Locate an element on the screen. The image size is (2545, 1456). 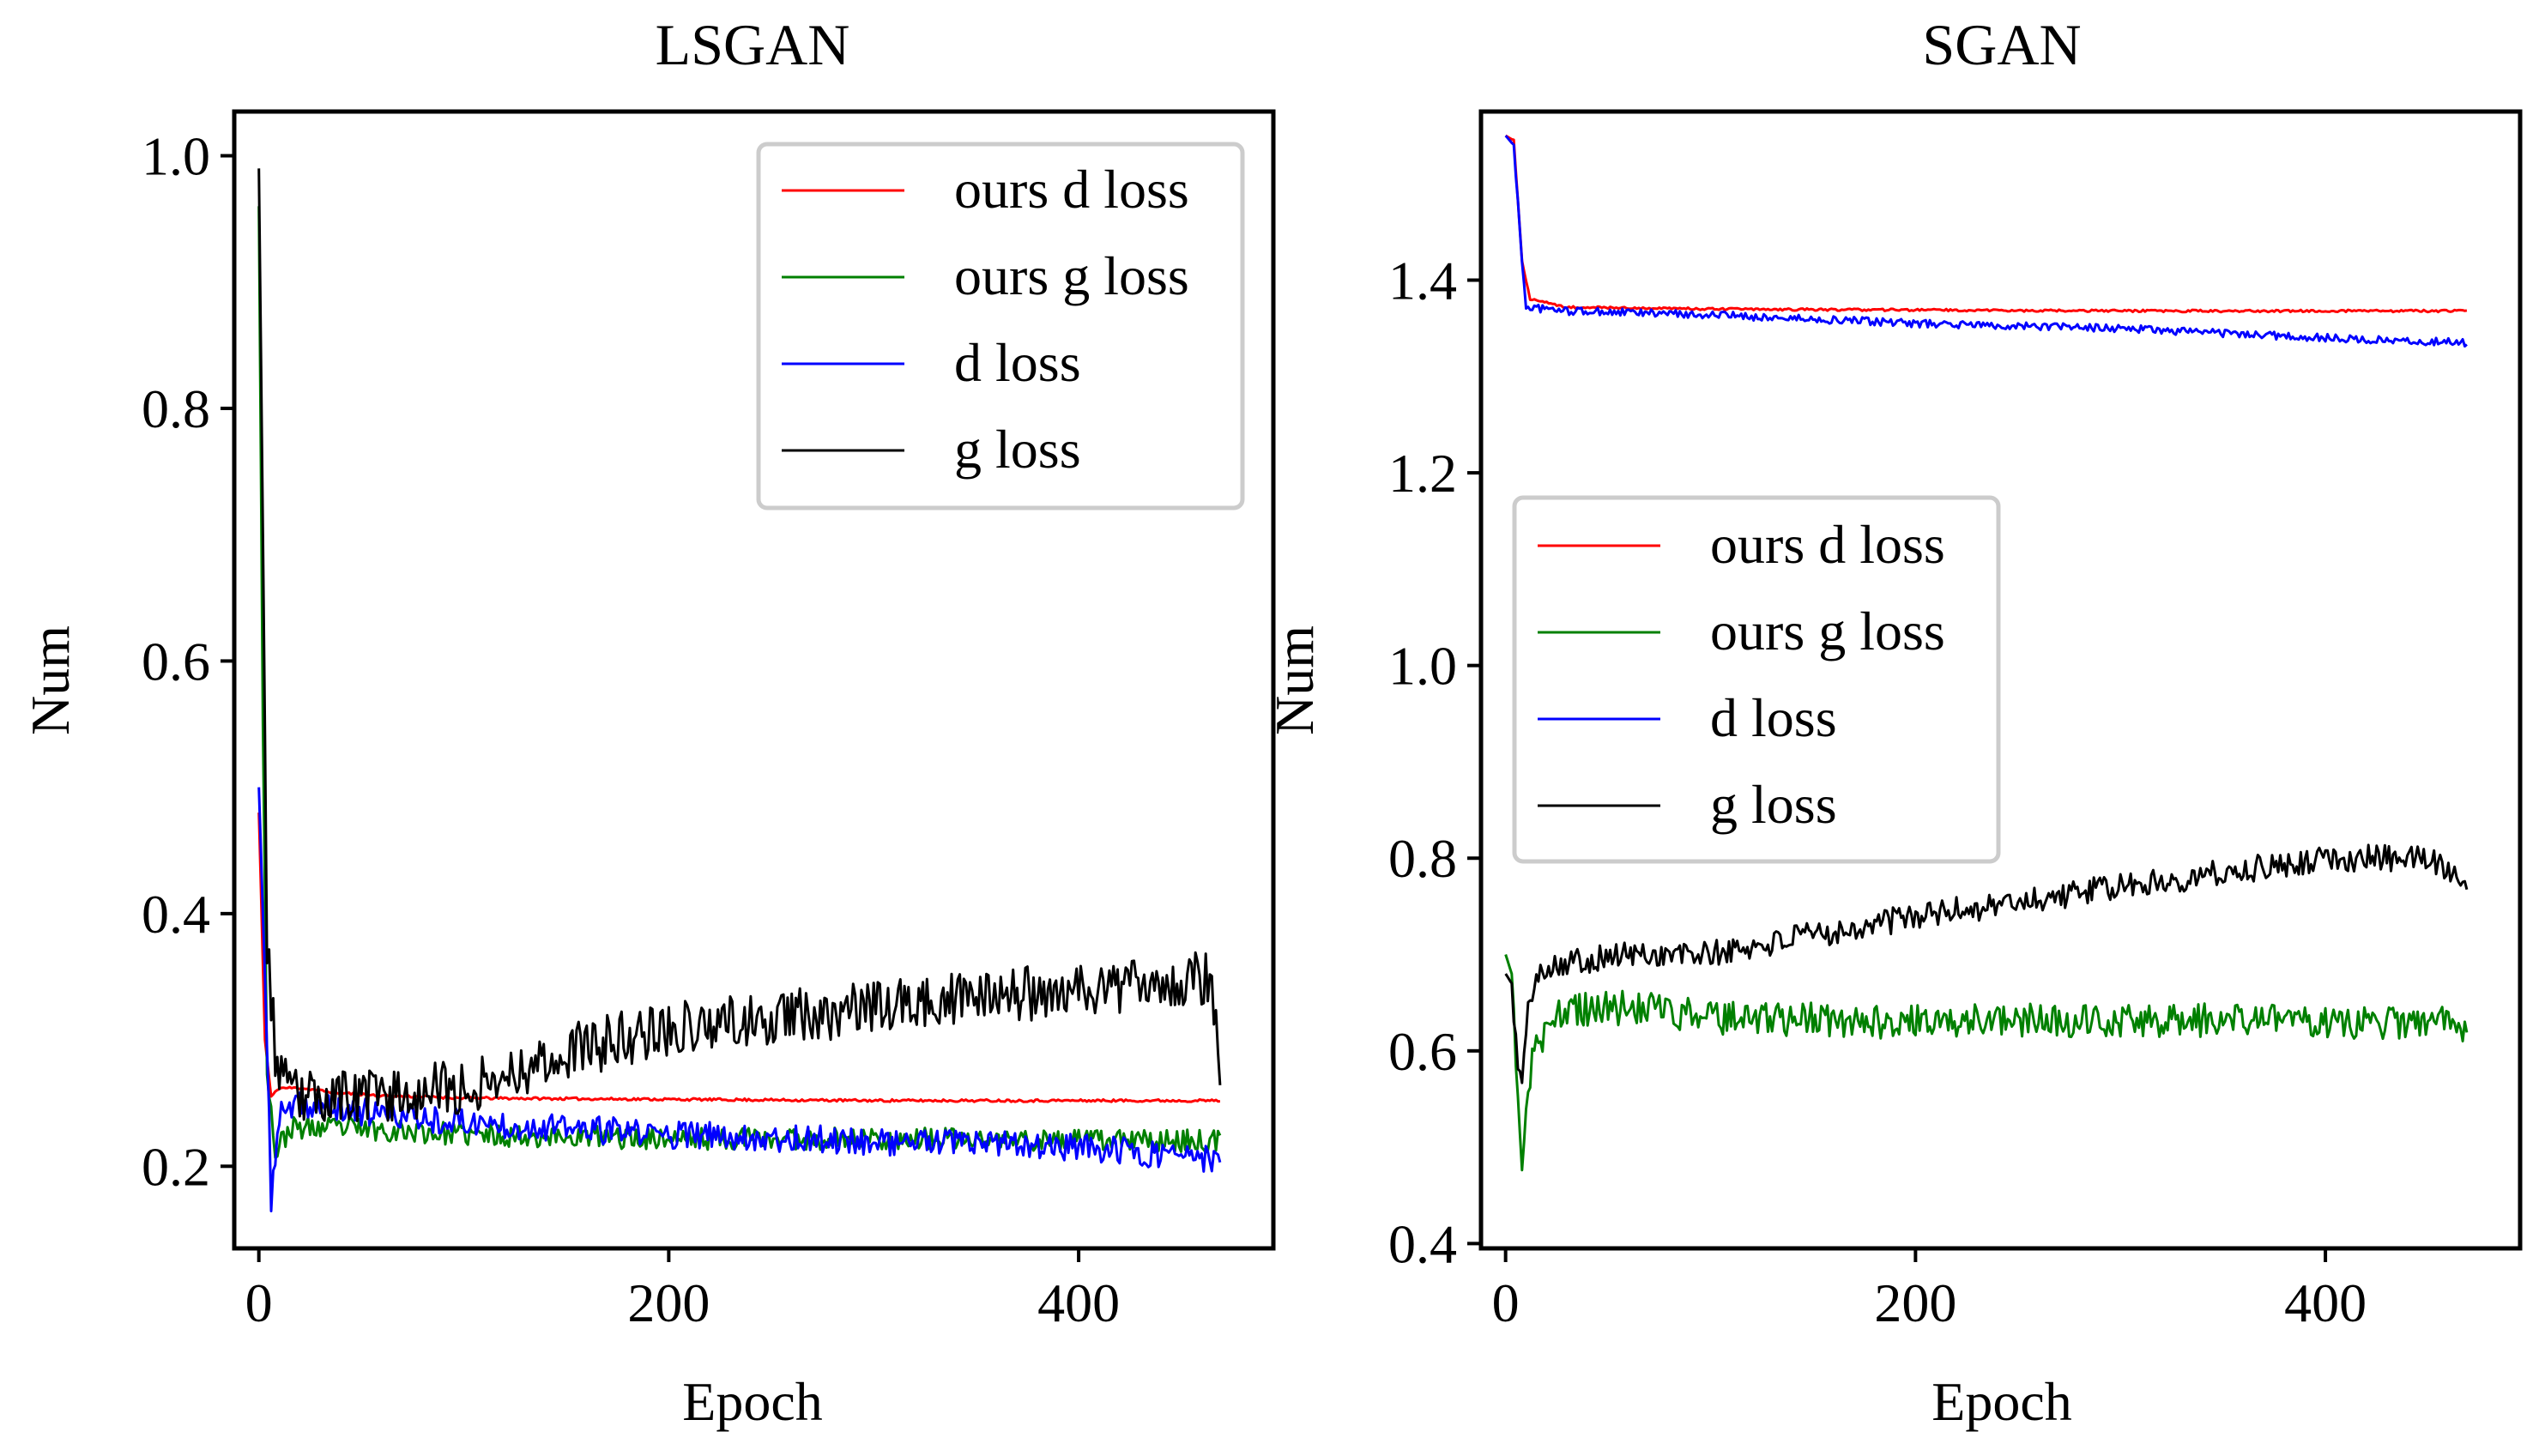
y-tick-label: 1.4 is located at coordinates (1423, 281).